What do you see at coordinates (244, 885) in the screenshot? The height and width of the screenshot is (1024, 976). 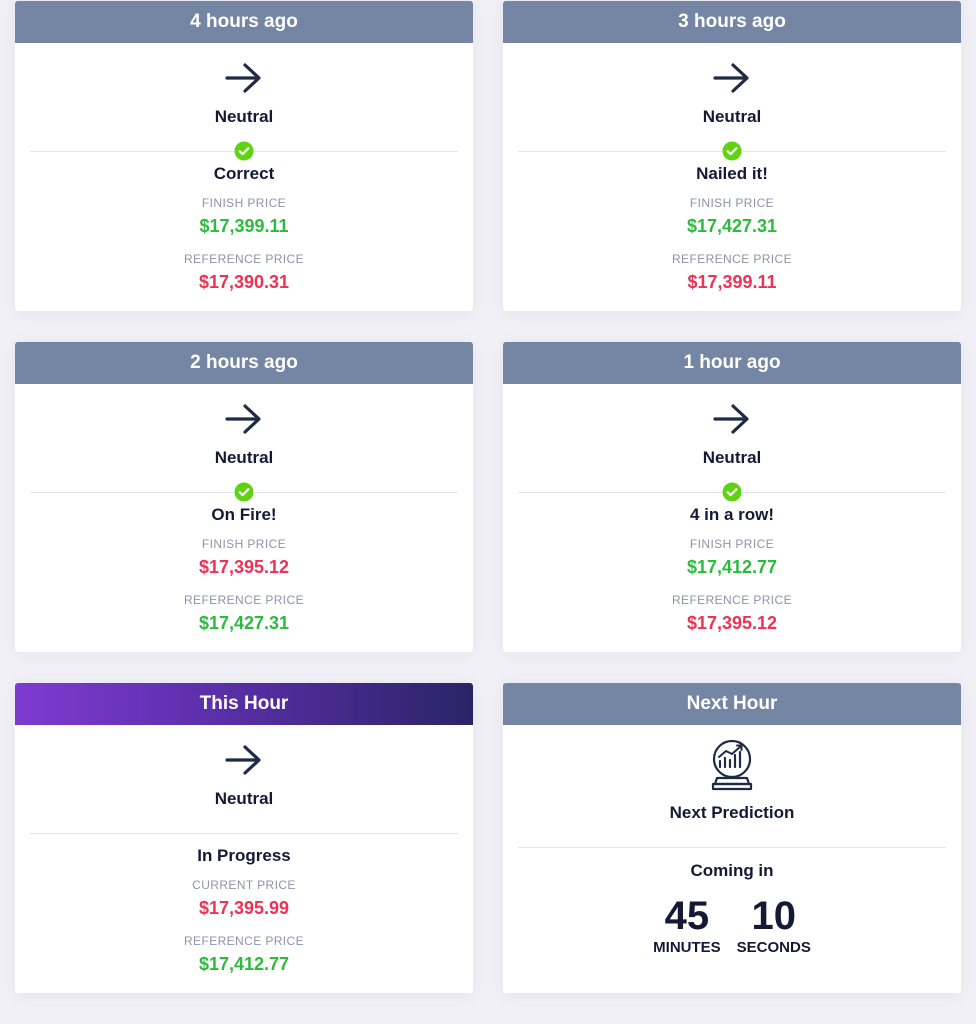 I see `current-price-label: CURRENT PRICE` at bounding box center [244, 885].